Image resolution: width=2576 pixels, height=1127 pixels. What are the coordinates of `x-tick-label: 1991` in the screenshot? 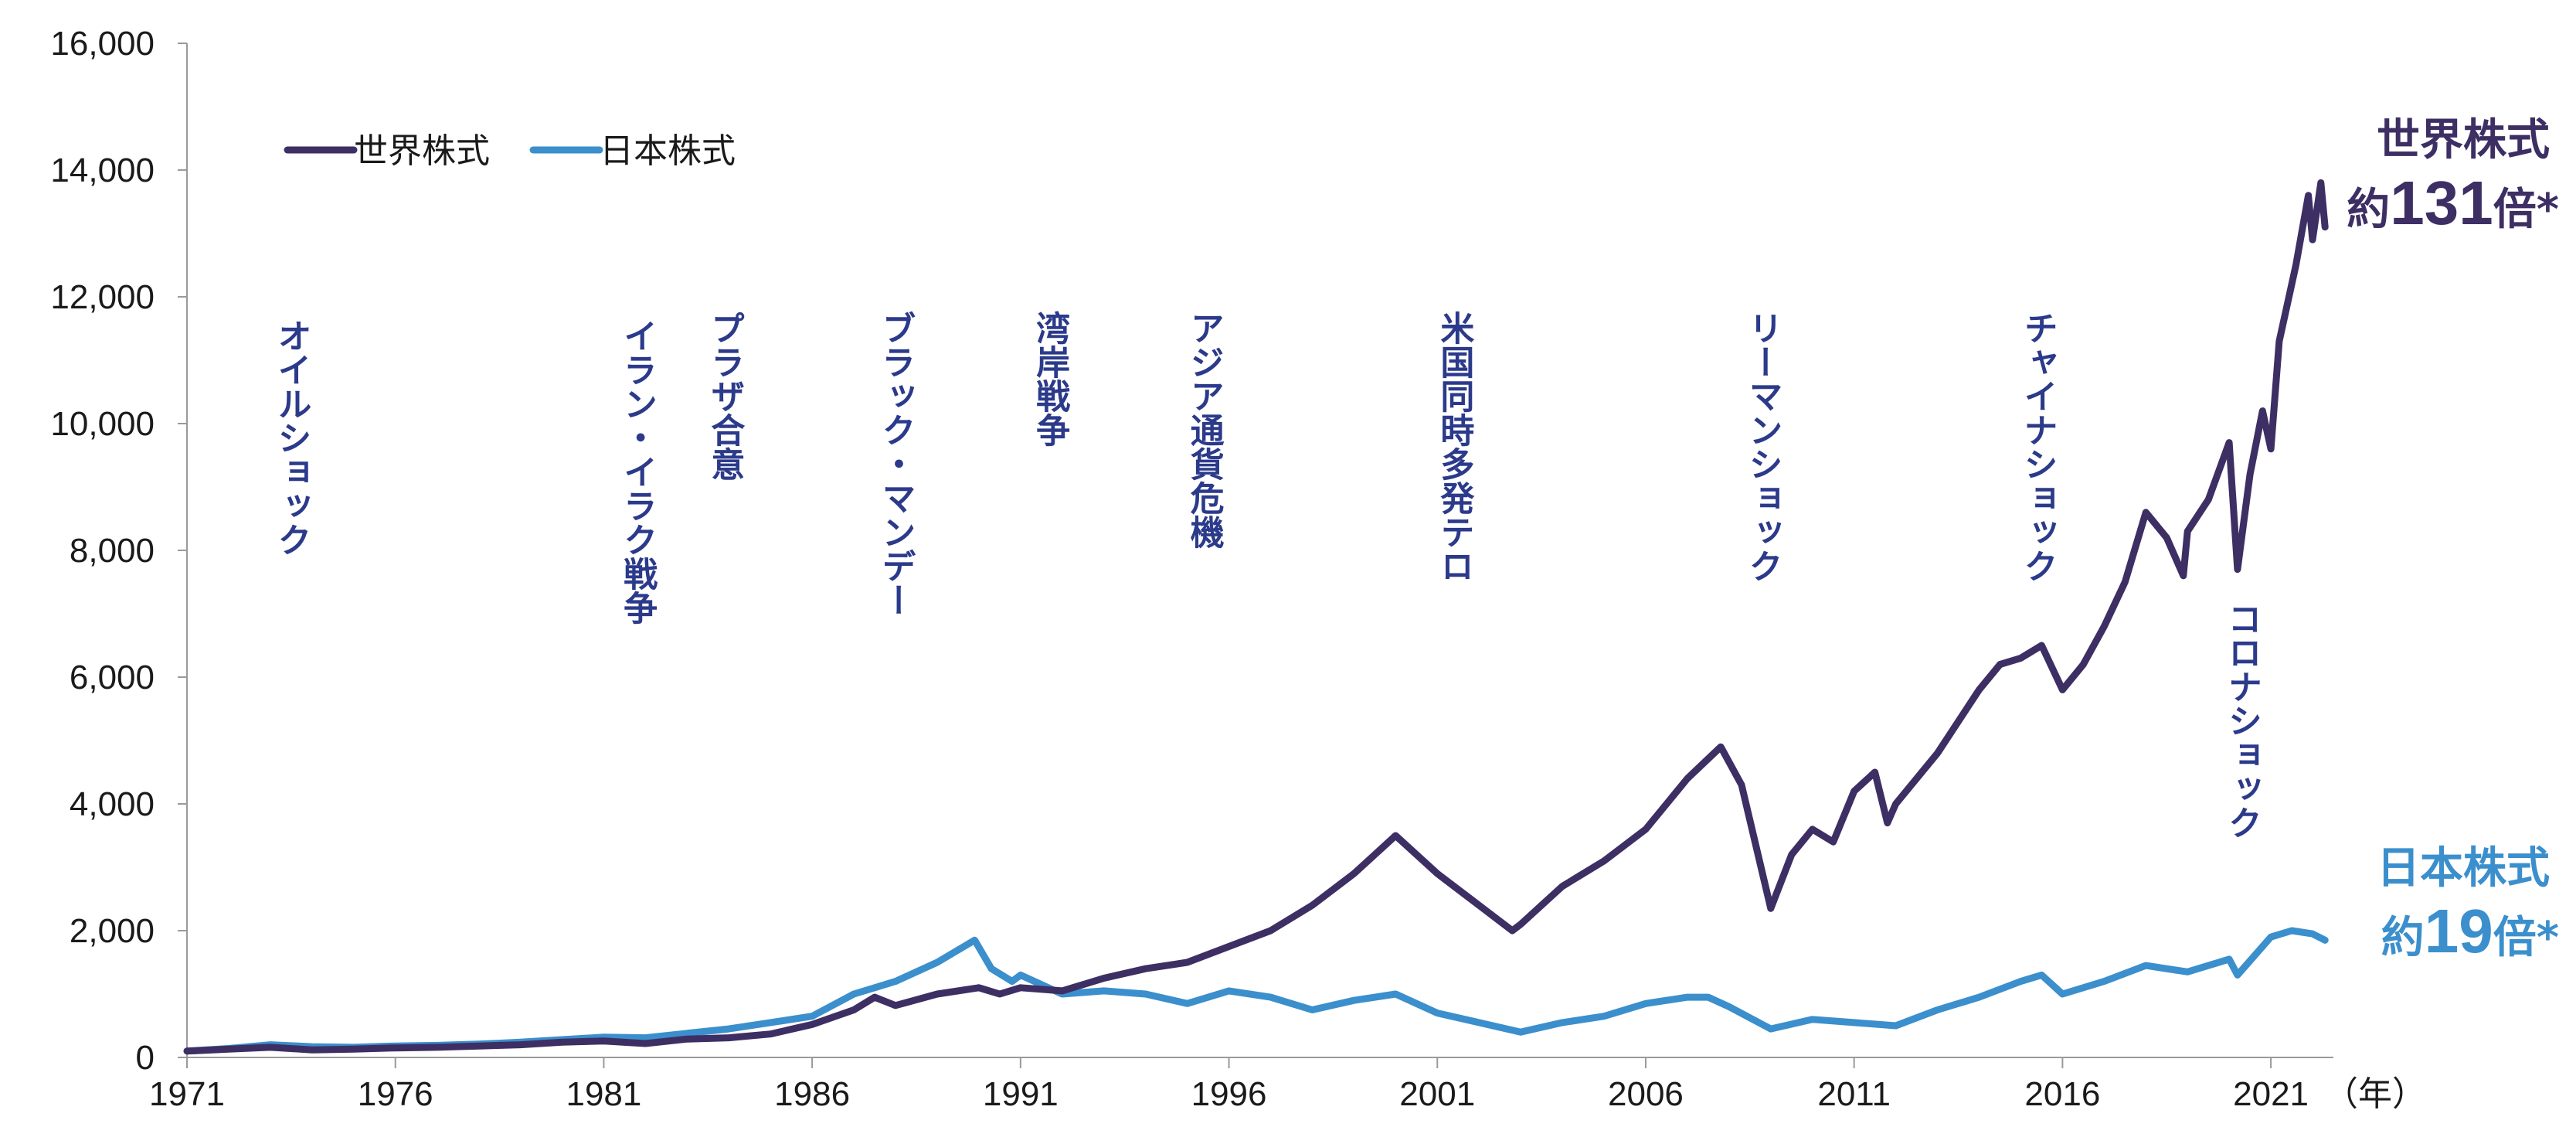 It's located at (1021, 1094).